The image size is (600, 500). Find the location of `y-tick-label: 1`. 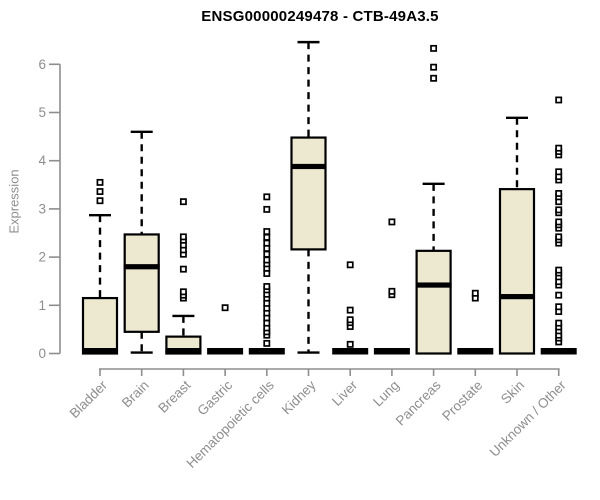

y-tick-label: 1 is located at coordinates (42, 305).